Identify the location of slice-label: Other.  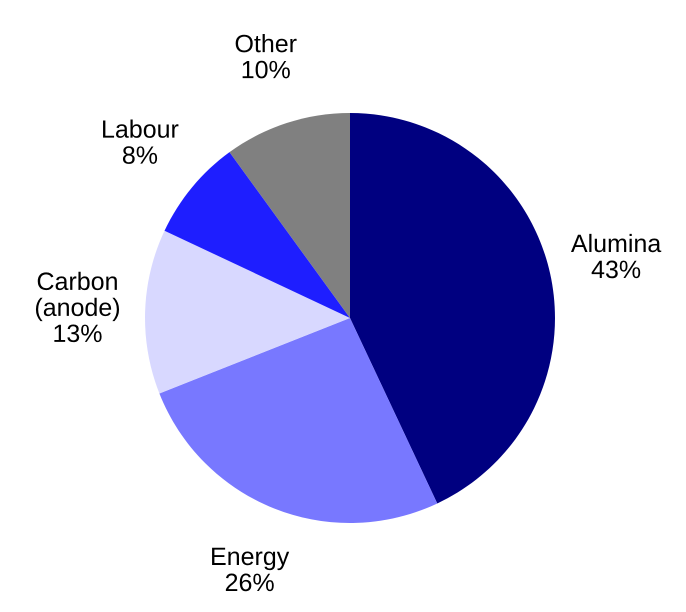
(266, 43).